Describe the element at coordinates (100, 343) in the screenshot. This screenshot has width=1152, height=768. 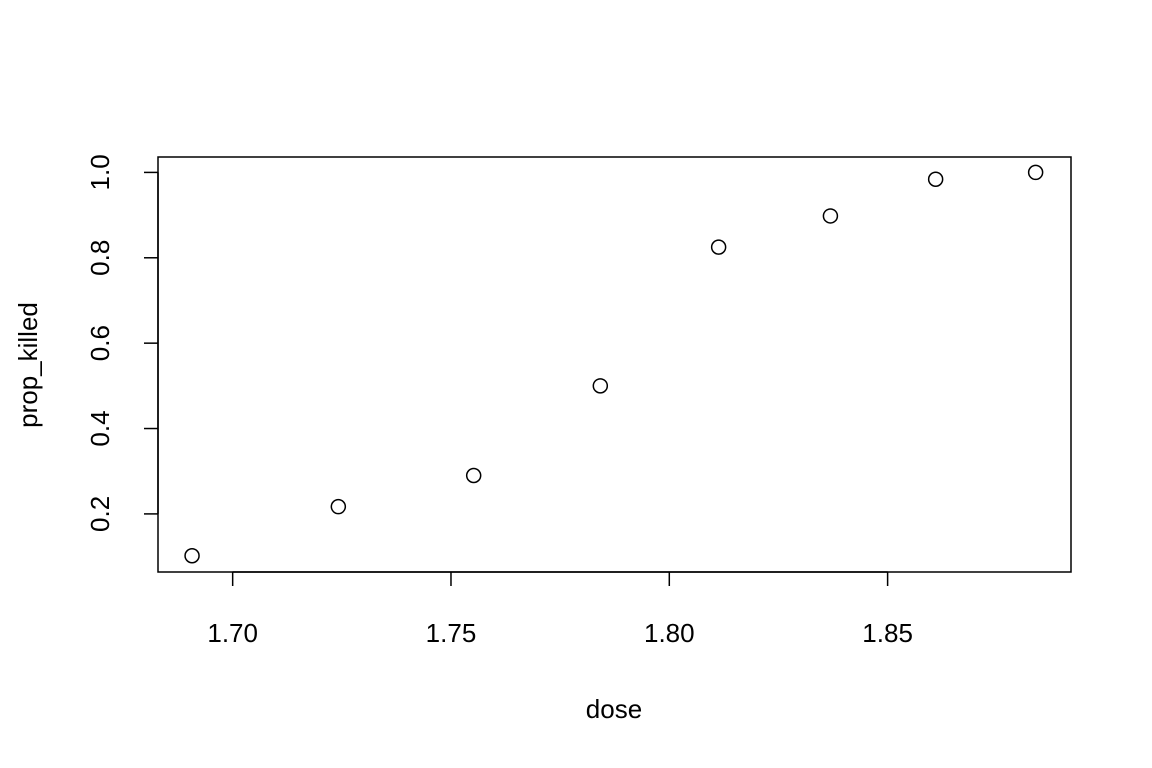
I see `y-tick-label: 0.6` at that location.